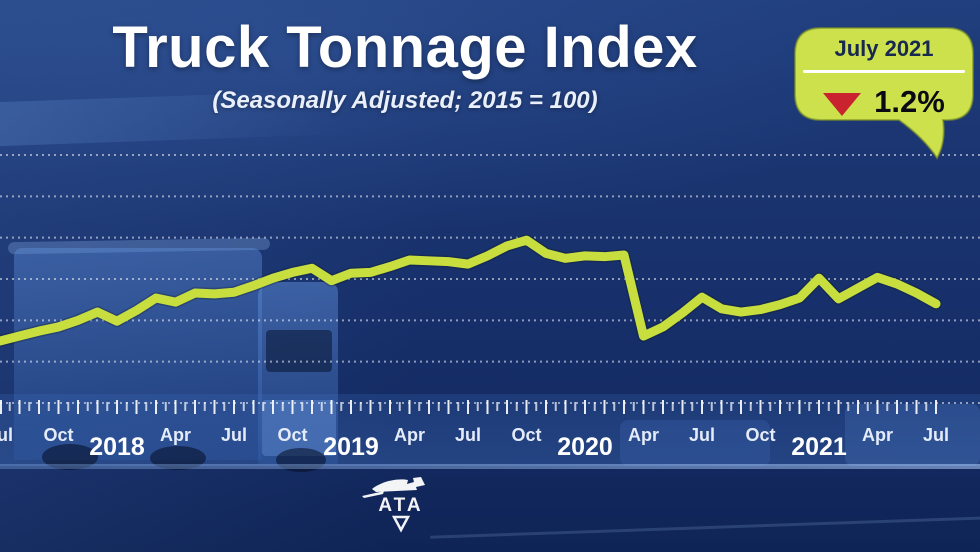 The image size is (980, 552). What do you see at coordinates (705, 527) in the screenshot?
I see `lane-marking` at bounding box center [705, 527].